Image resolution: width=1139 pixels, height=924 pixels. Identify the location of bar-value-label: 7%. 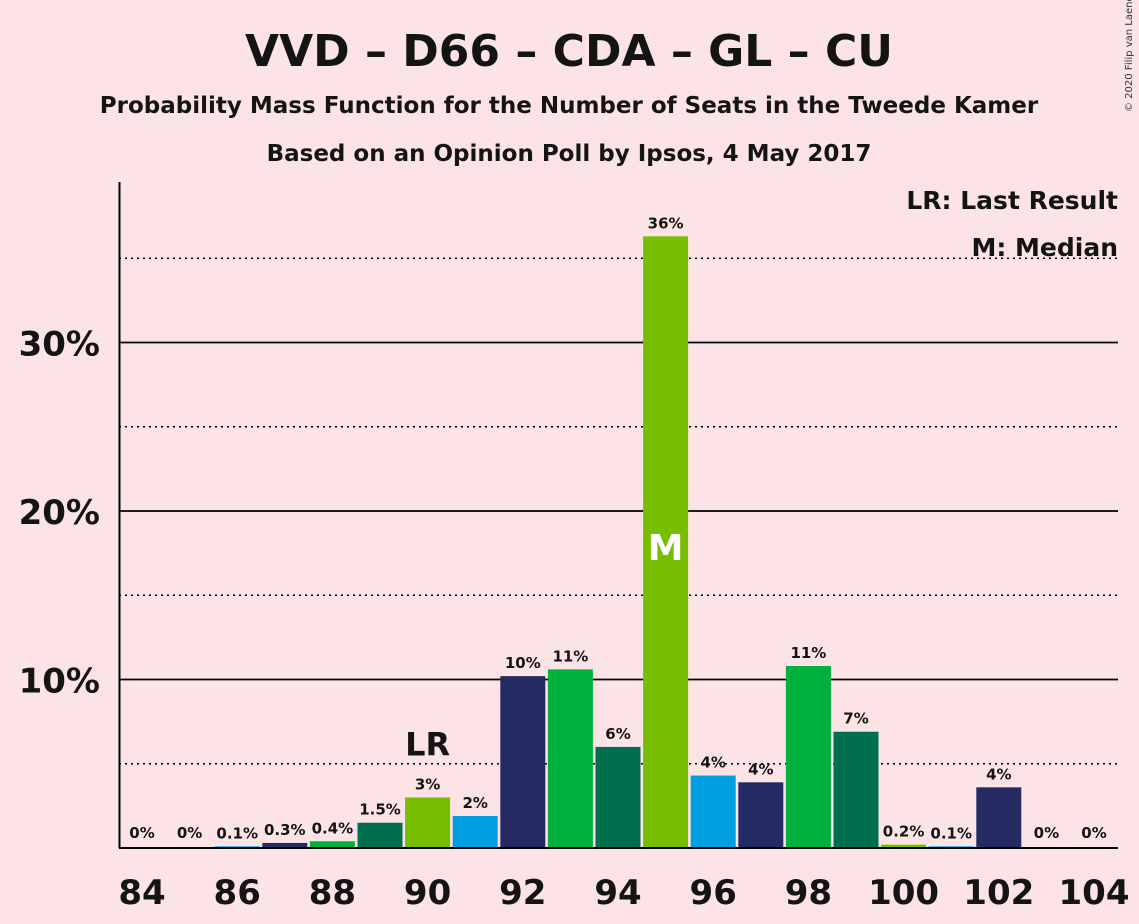
(855, 719).